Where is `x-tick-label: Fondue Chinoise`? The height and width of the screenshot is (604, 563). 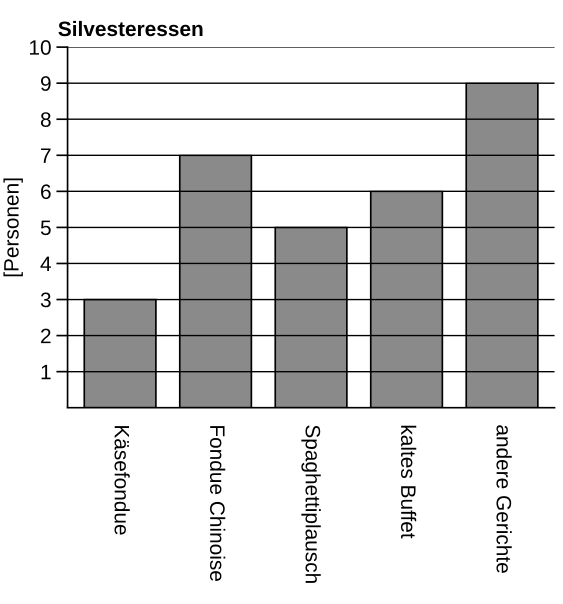 x-tick-label: Fondue Chinoise is located at coordinates (218, 503).